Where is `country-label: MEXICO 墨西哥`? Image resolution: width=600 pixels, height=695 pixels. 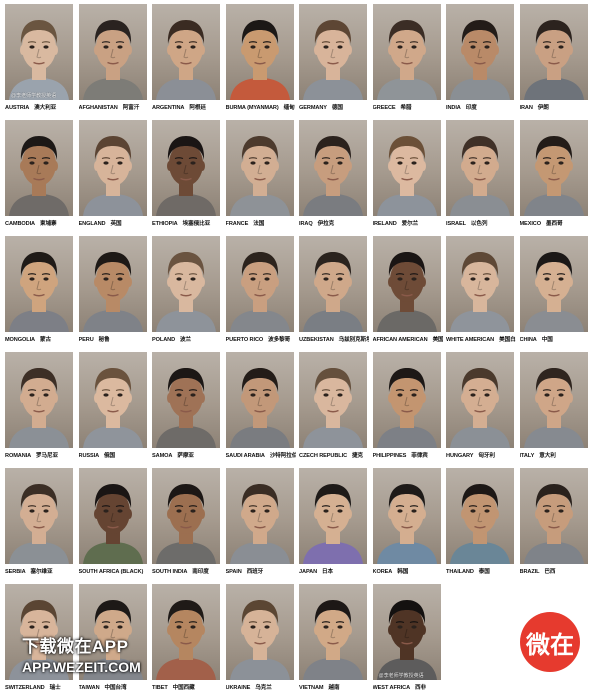
country-label: MEXICO 墨西哥 is located at coordinates (555, 224).